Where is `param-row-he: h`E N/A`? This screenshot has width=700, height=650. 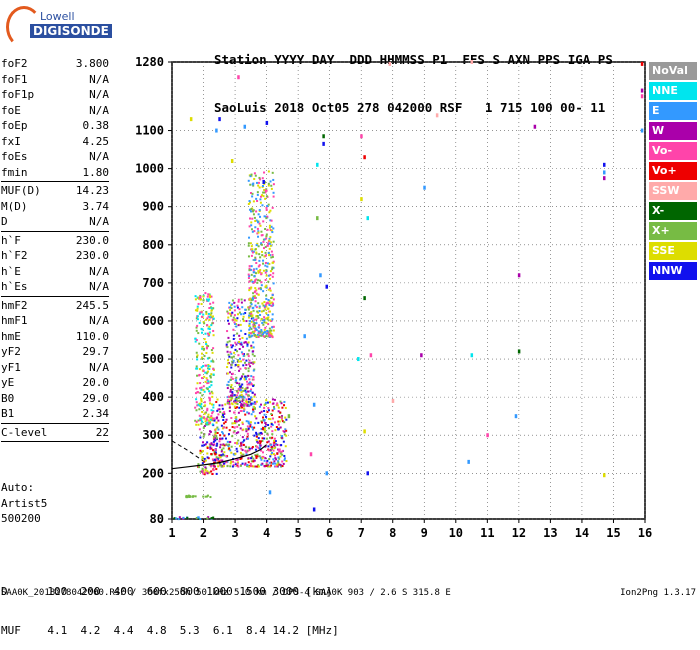 param-row-he: h`E N/A is located at coordinates (55, 272).